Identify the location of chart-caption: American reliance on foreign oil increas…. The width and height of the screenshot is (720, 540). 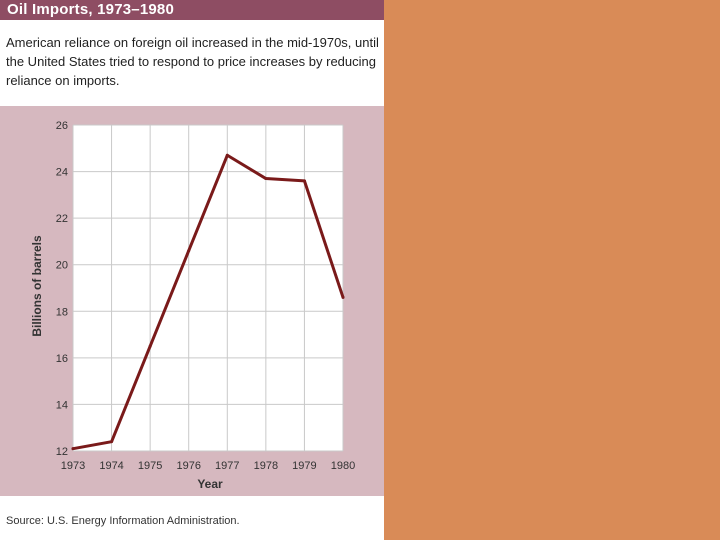
(192, 61).